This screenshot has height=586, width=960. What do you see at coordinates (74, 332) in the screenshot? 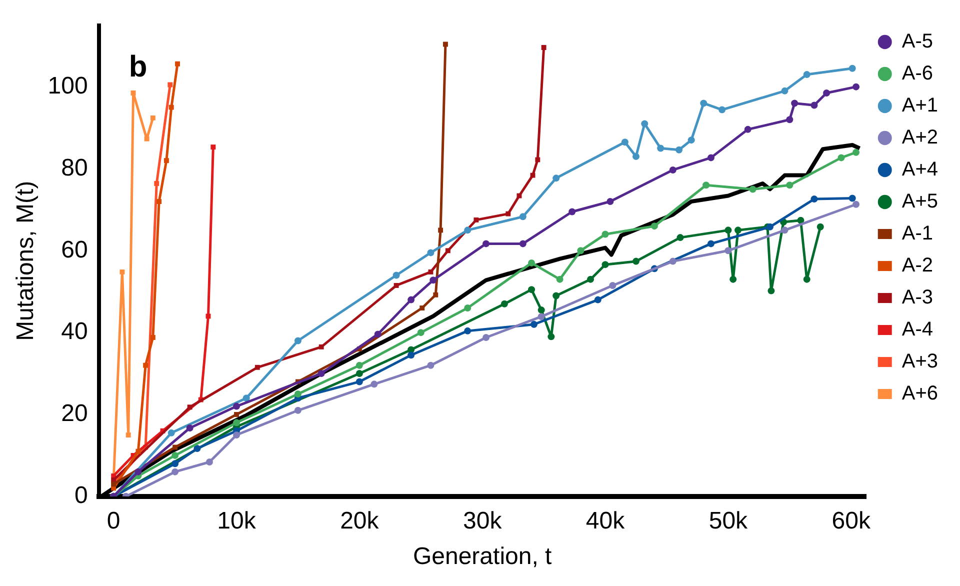
I see `y-tick-label: 40` at bounding box center [74, 332].